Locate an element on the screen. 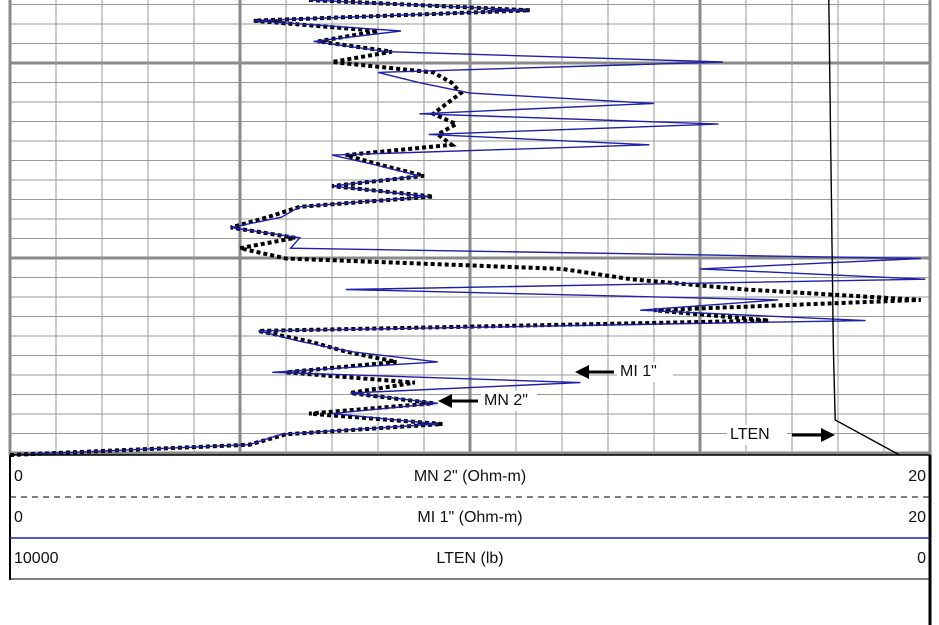 Image resolution: width=939 pixels, height=625 pixels. scale-left: 10000 is located at coordinates (36, 558).